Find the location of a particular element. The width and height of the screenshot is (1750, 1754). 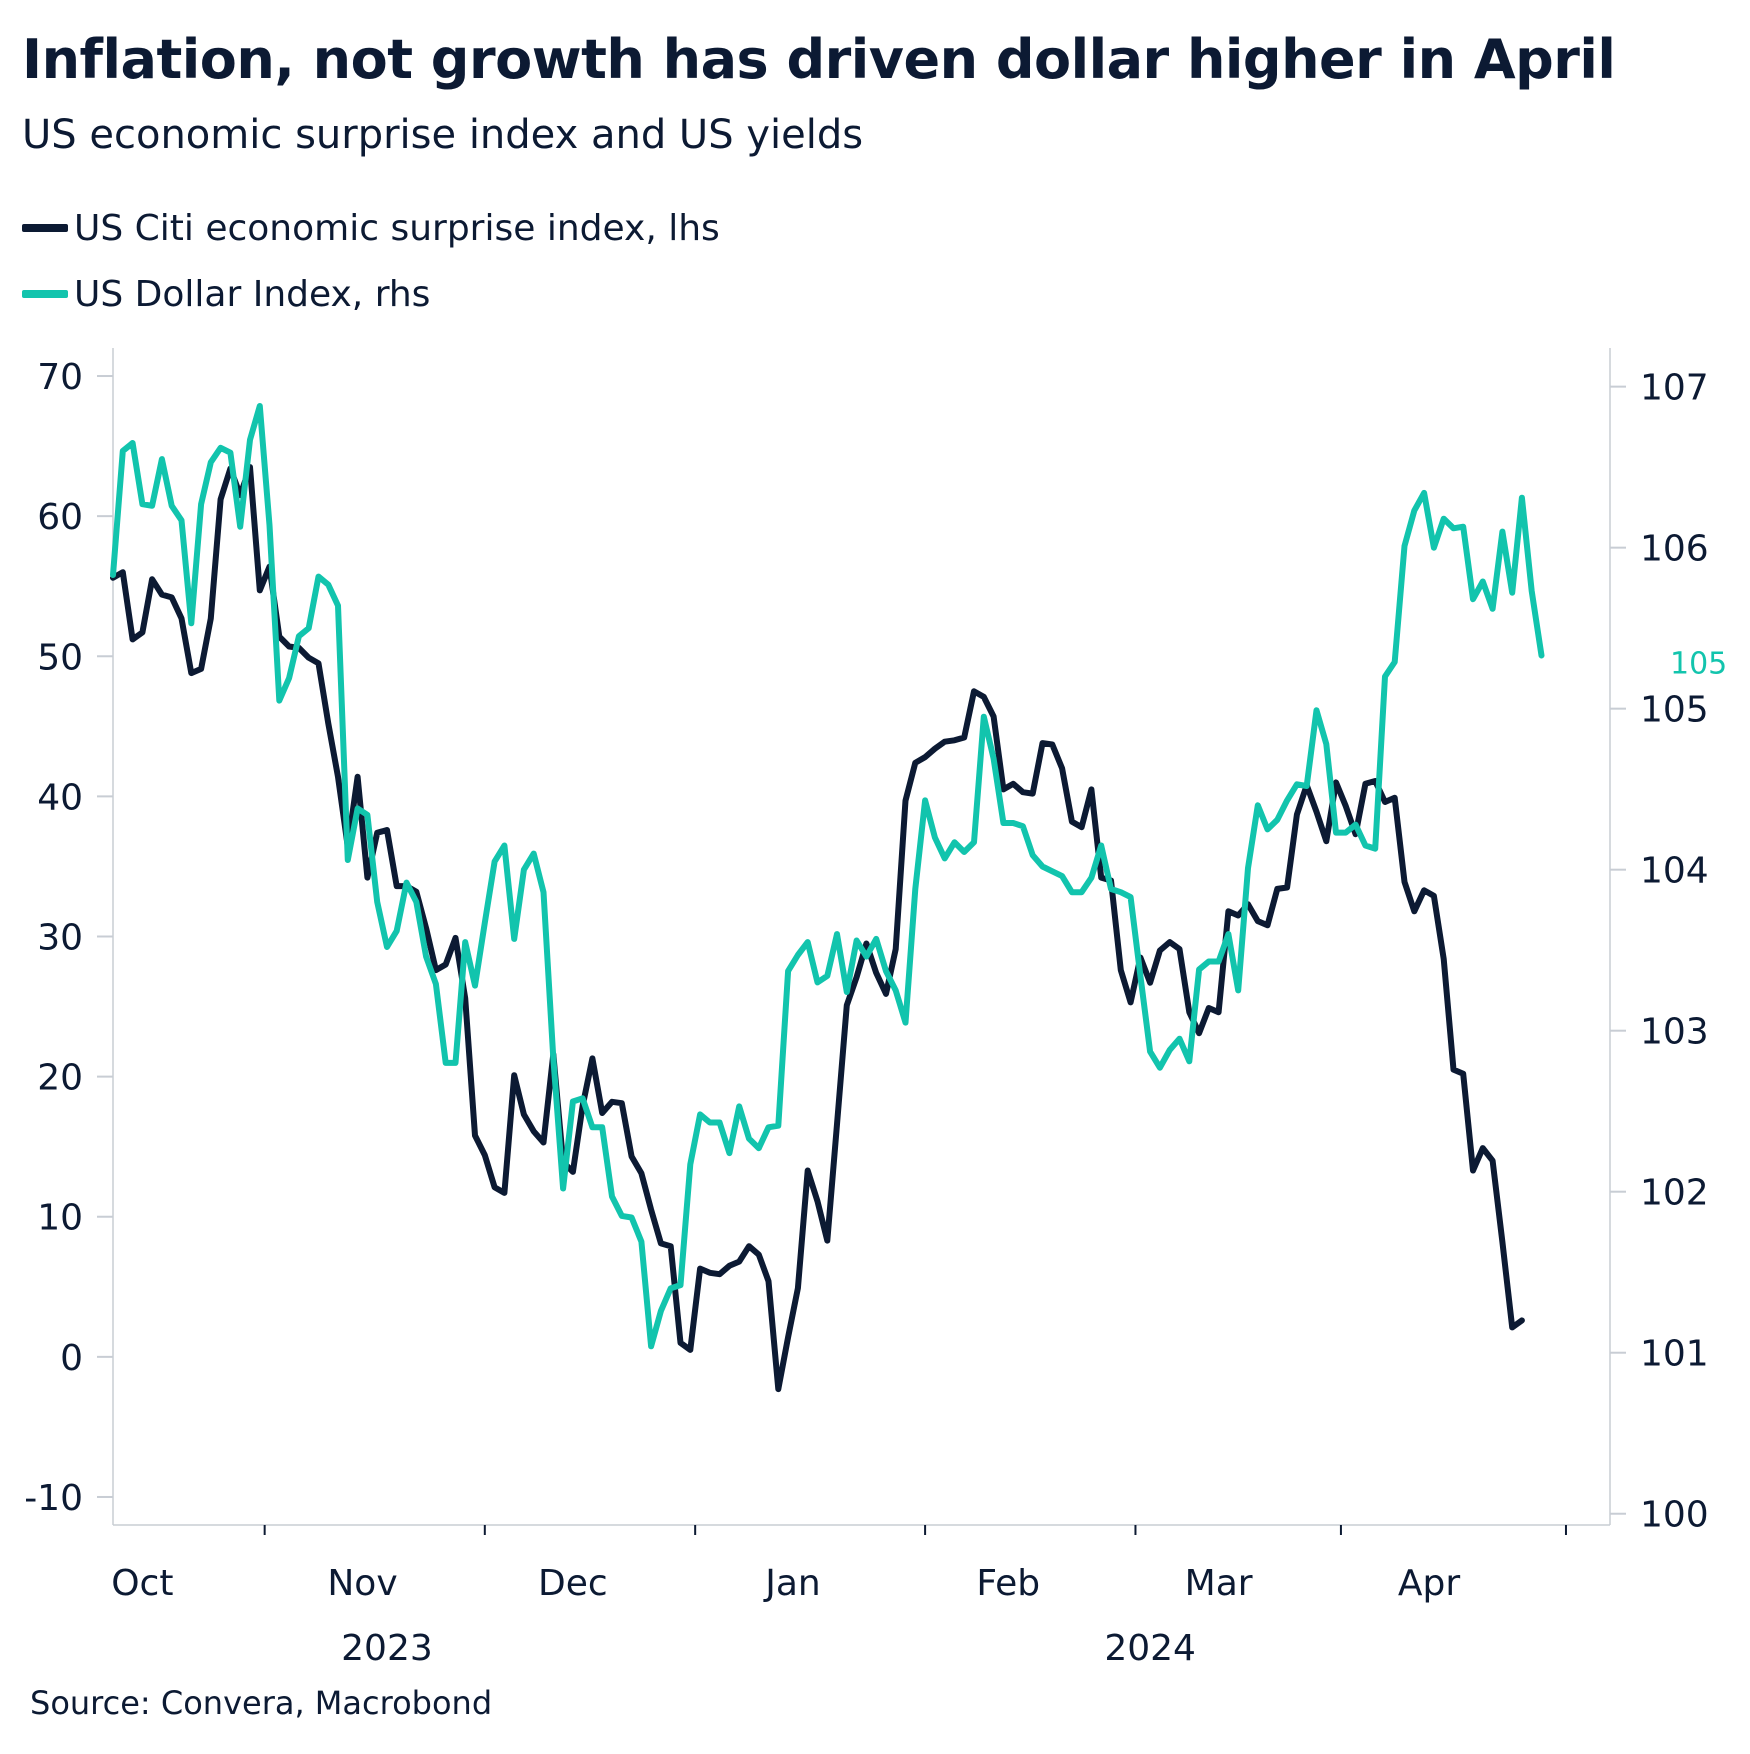

x-year-label: 2024 is located at coordinates (1150, 1648).